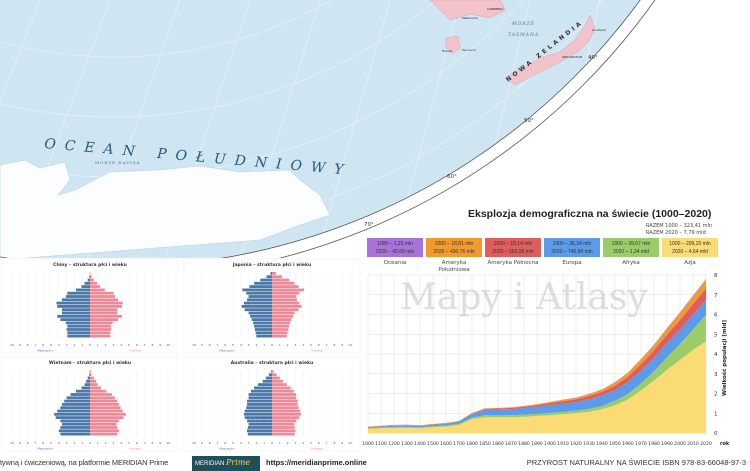 The height and width of the screenshot is (471, 750). Describe the element at coordinates (202, 443) in the screenshot. I see `pyramid-tick: 9` at that location.